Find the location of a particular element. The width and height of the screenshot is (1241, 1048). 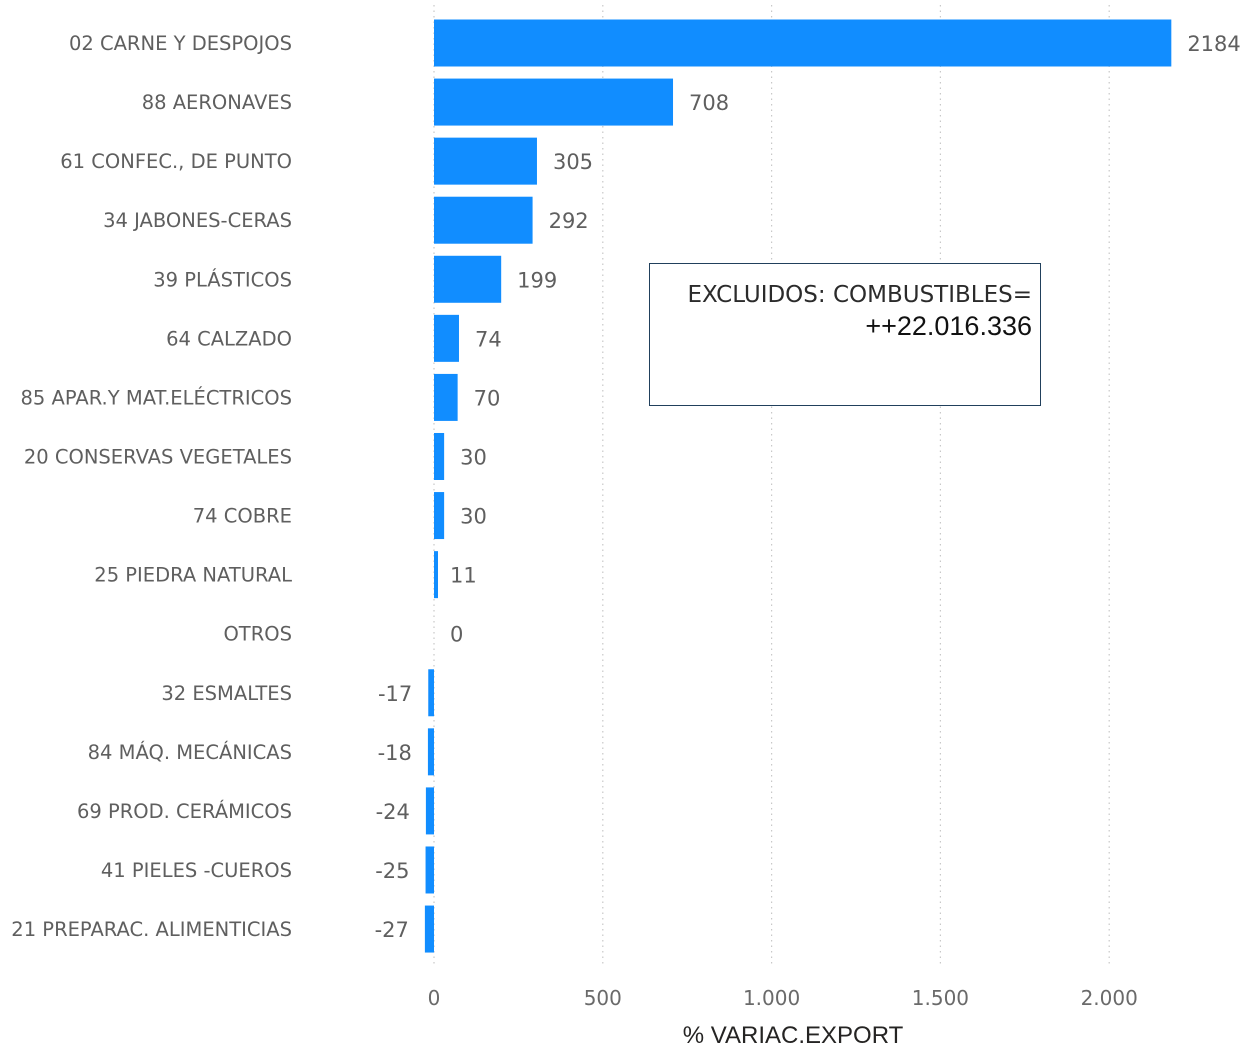

x-tick-label: 0 is located at coordinates (434, 998).